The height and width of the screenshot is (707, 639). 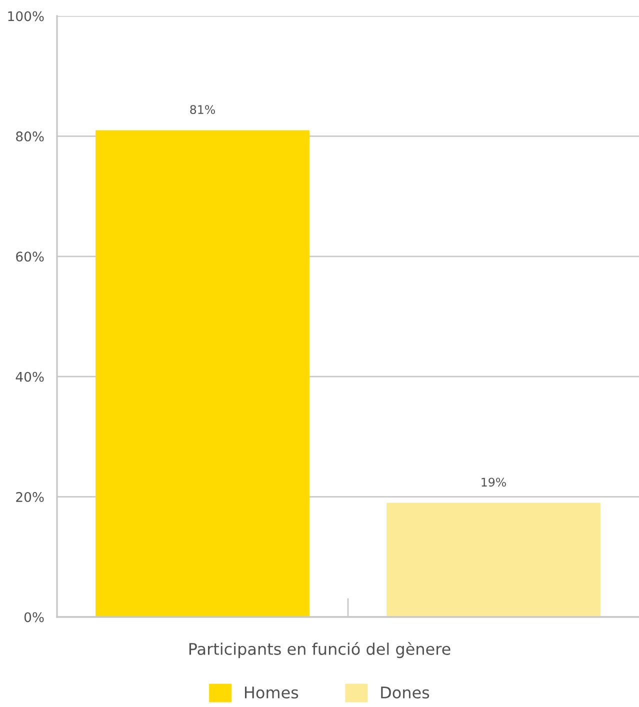 I want to click on y-tick-label: 40%, so click(x=30, y=377).